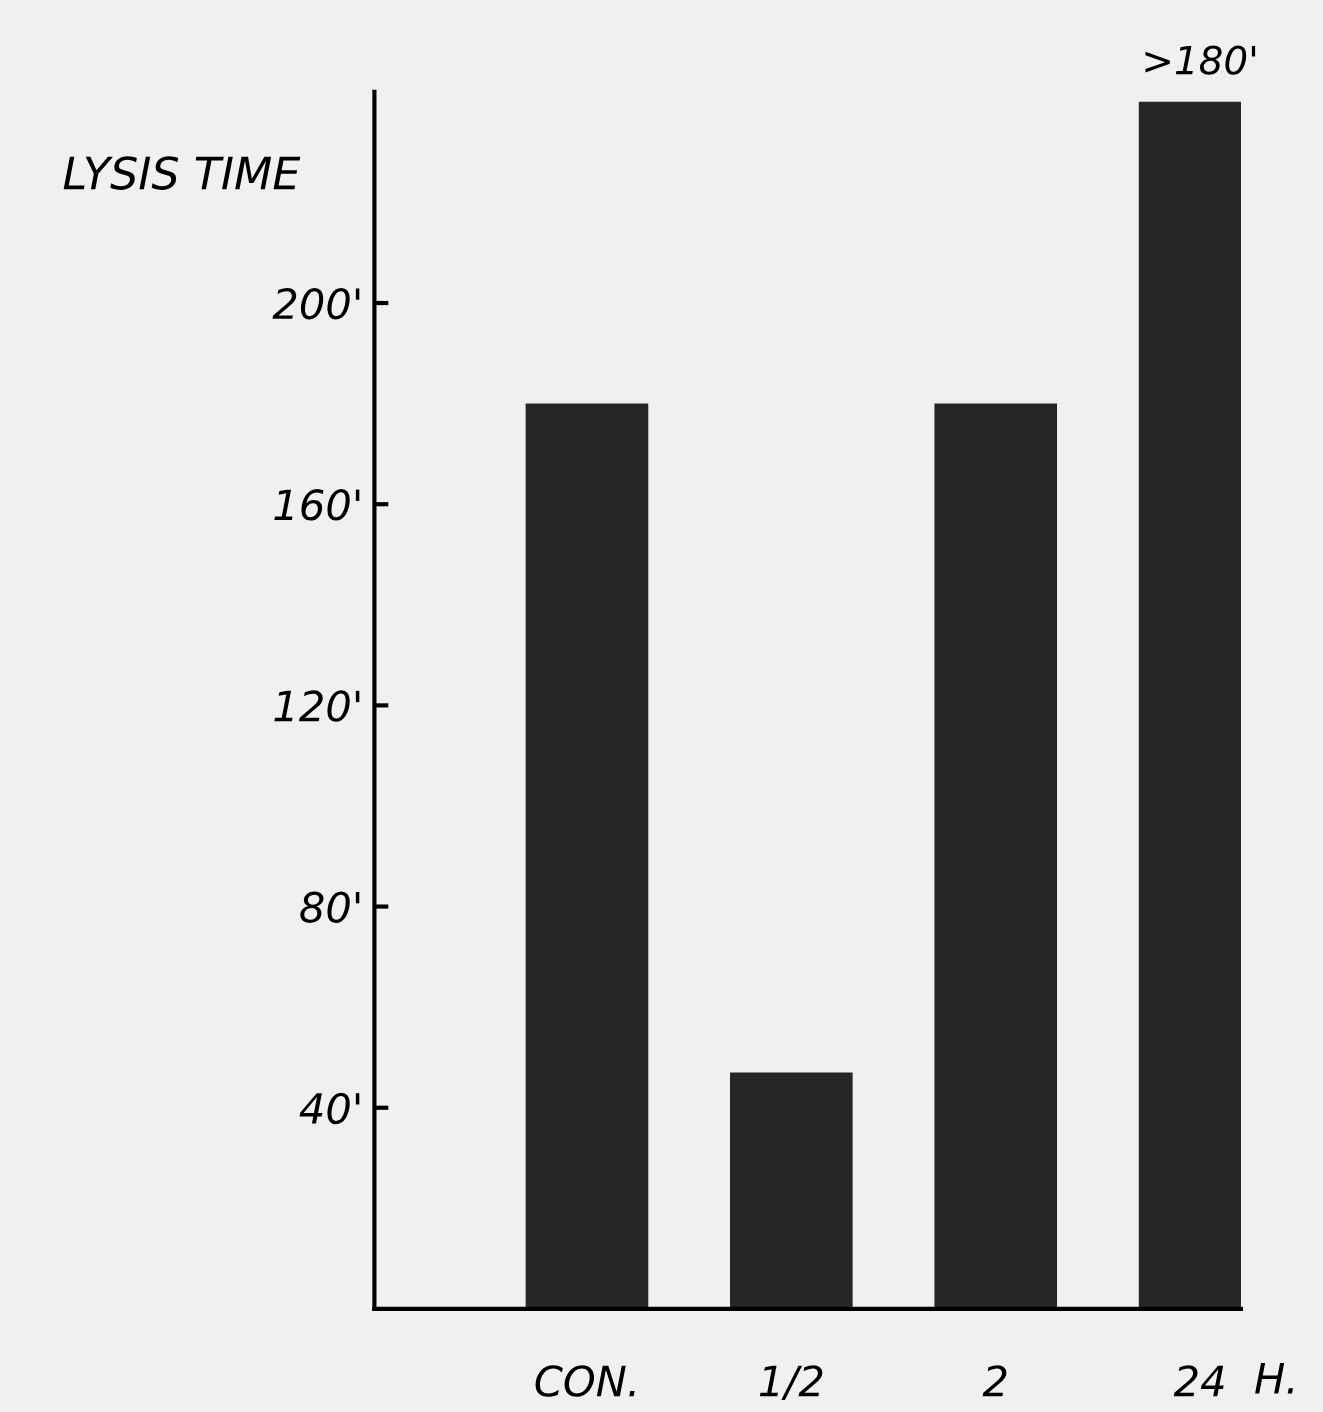  I want to click on y-axis-title: LYSIS TIME, so click(182, 173).